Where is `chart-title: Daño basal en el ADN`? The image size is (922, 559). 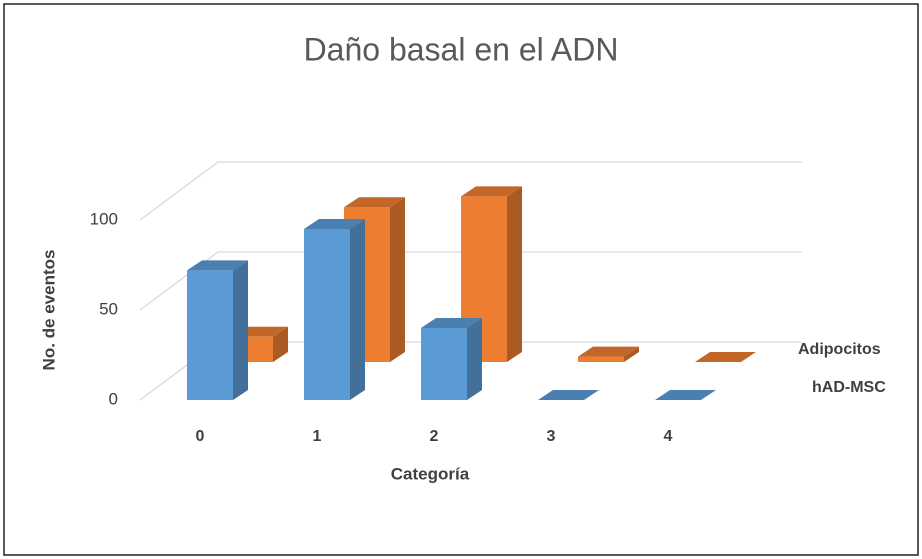
chart-title: Daño basal en el ADN is located at coordinates (461, 49).